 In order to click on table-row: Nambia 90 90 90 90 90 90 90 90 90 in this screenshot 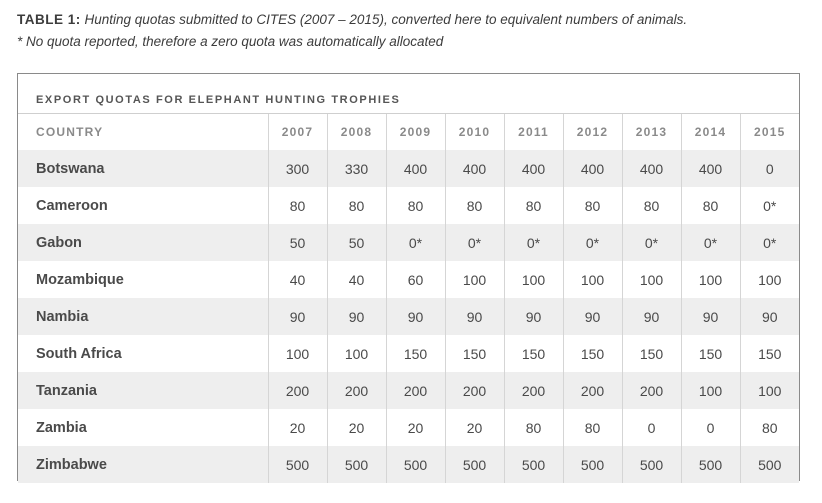, I will do `click(408, 316)`.